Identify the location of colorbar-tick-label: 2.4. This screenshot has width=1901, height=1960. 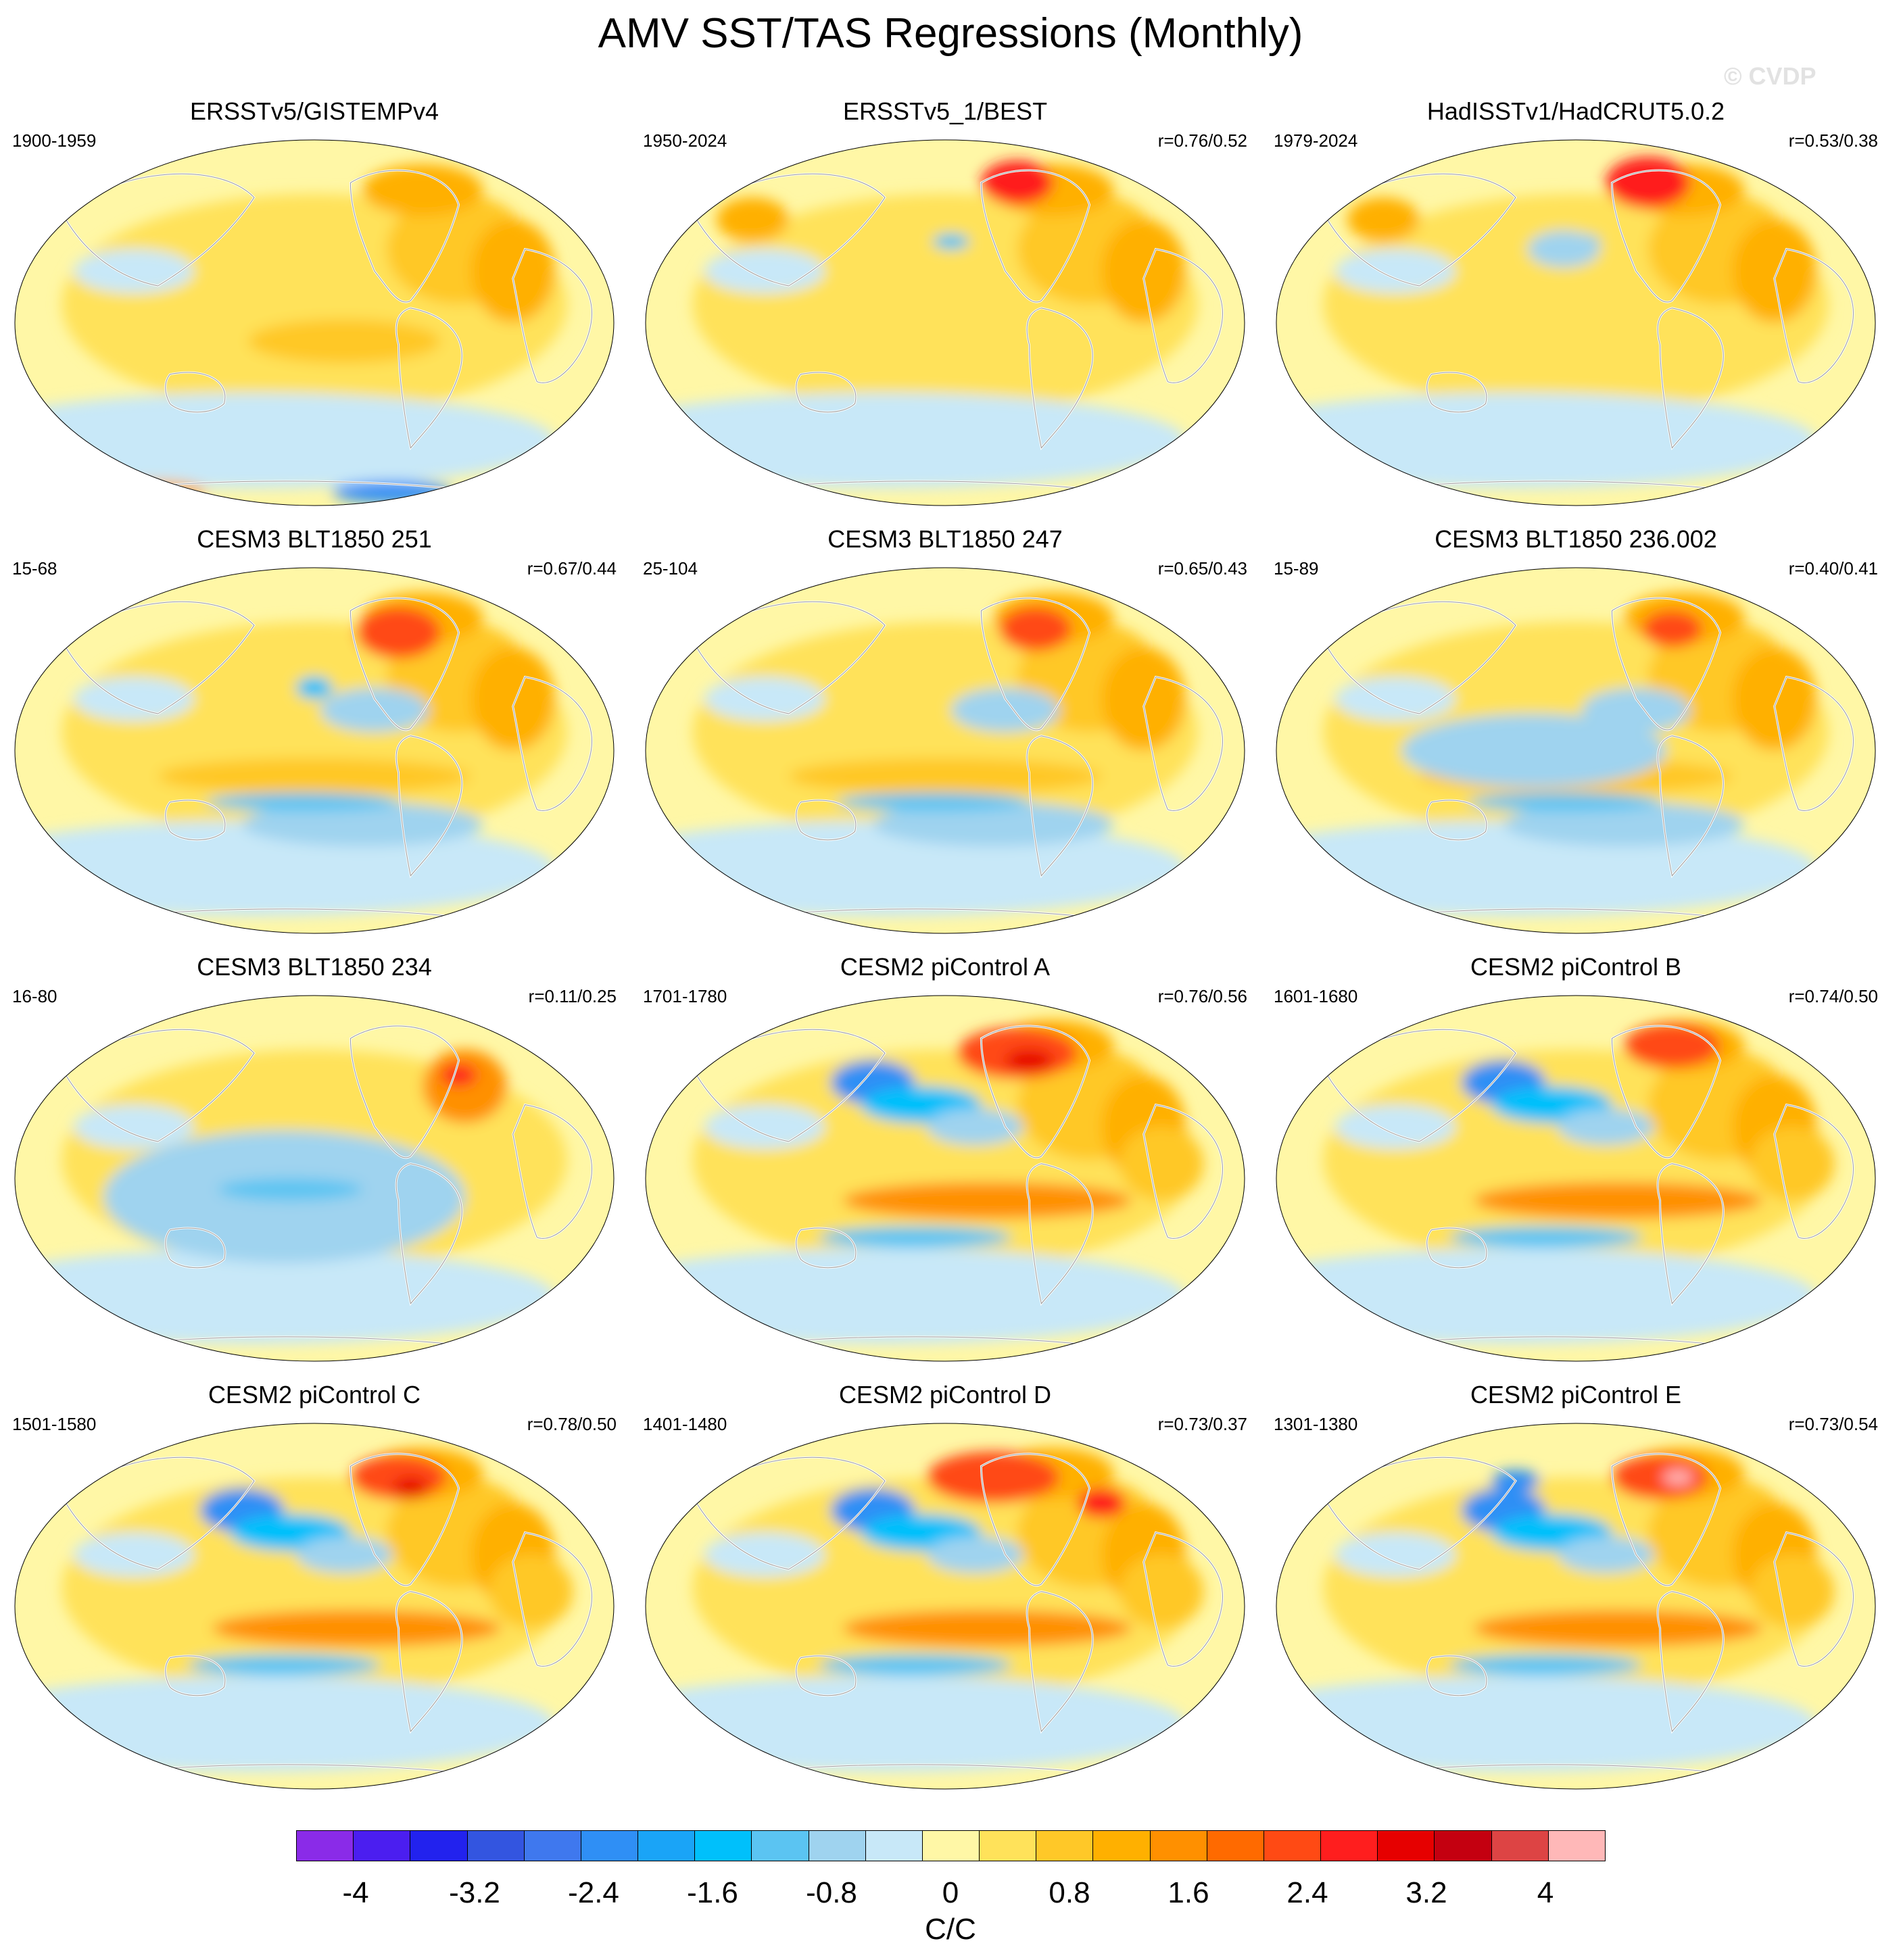
(1307, 1892).